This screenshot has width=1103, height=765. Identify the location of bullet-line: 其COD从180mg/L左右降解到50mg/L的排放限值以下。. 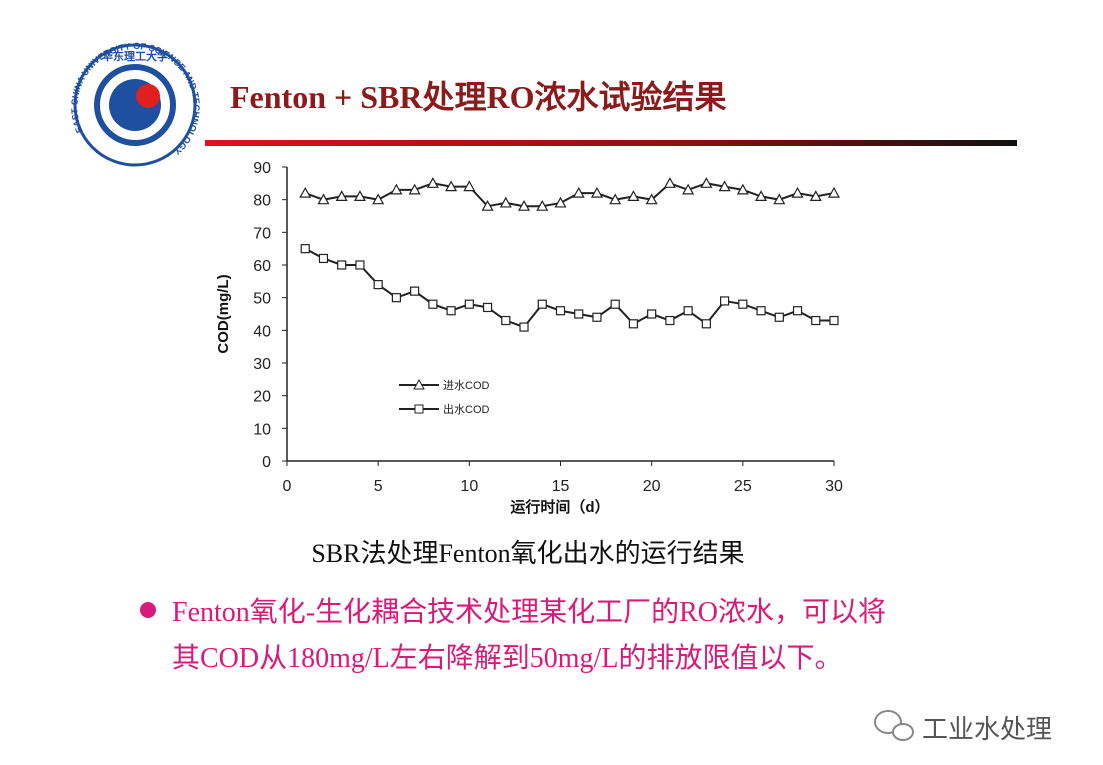
(507, 658).